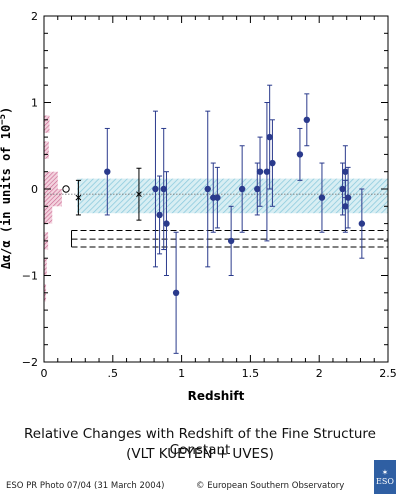  What do you see at coordinates (385, 472) in the screenshot?
I see `eso-logo-star-icon: ✶` at bounding box center [385, 472].